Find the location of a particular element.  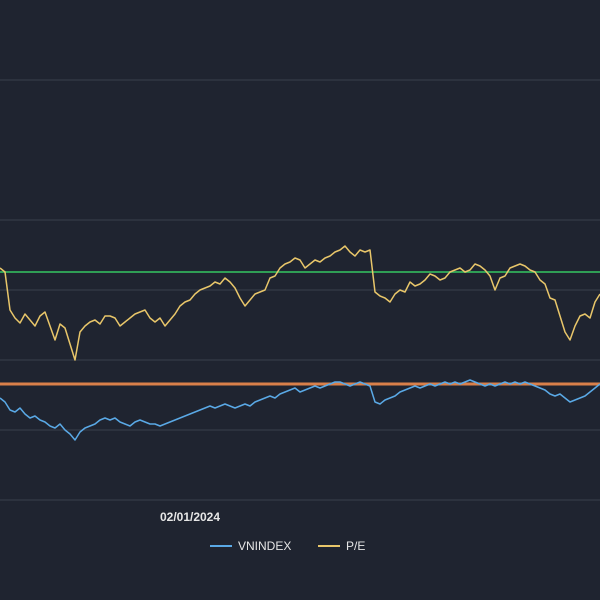

legend-item-vnindex: VNINDEX is located at coordinates (250, 546).